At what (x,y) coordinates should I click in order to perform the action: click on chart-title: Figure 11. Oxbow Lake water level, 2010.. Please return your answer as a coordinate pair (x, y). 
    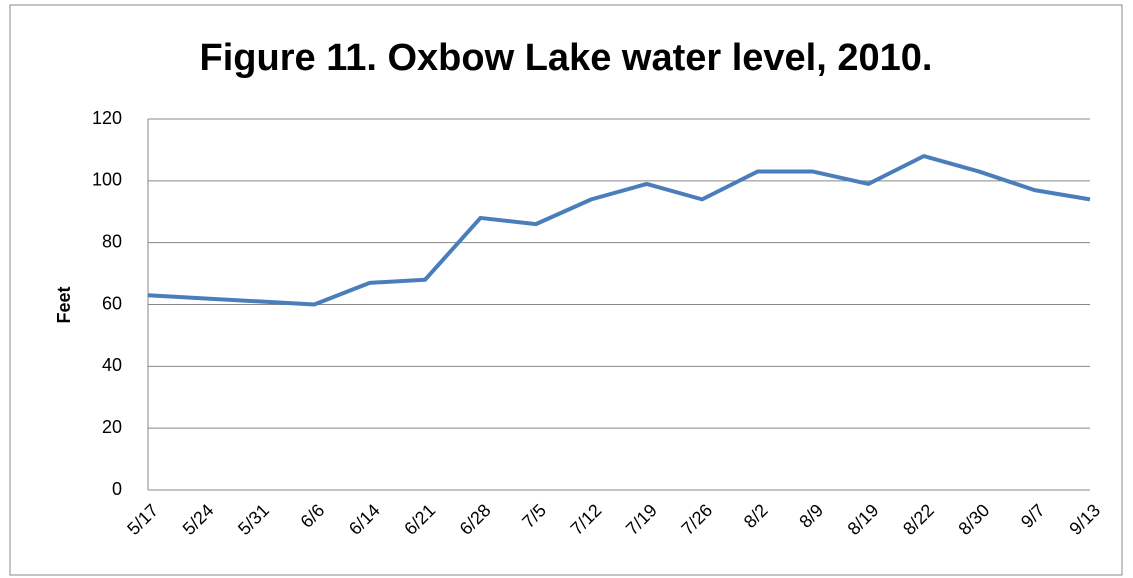
    Looking at the image, I should click on (566, 58).